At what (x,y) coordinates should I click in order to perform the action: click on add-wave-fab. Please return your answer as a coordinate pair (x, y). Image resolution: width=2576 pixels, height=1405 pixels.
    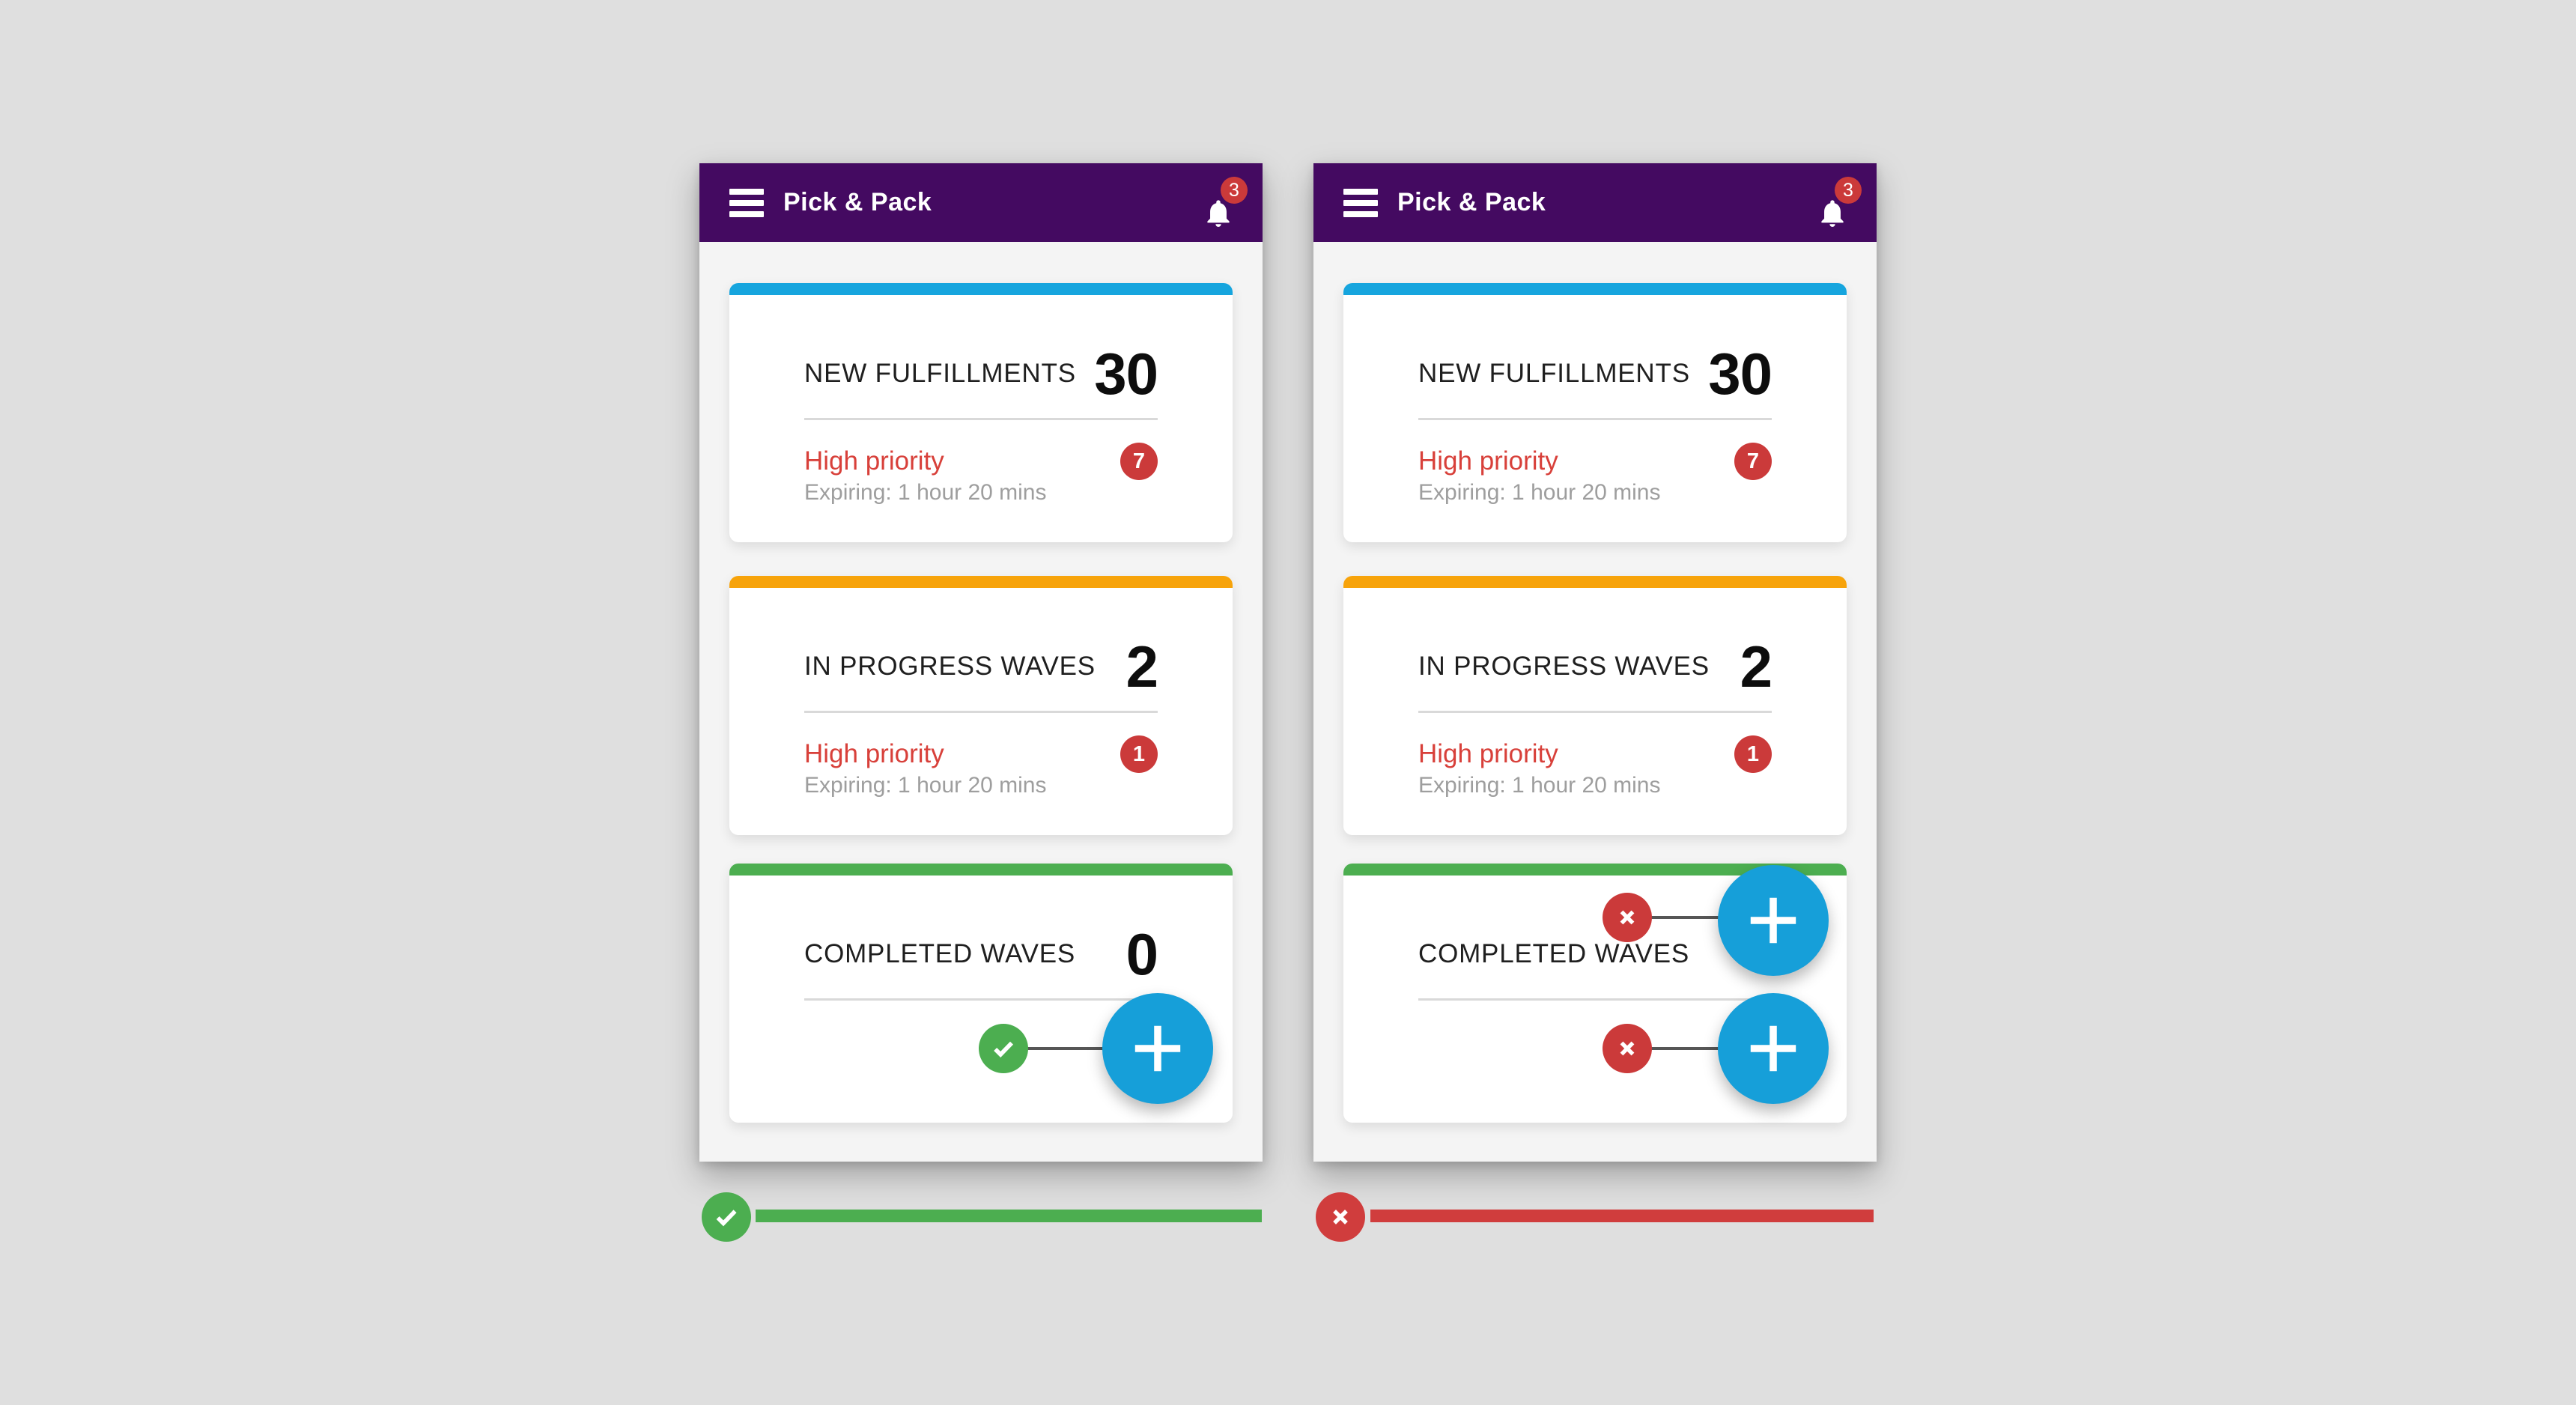
    Looking at the image, I should click on (1157, 1048).